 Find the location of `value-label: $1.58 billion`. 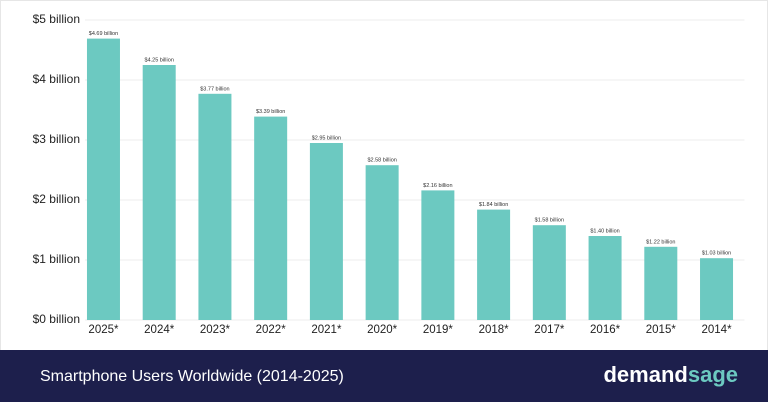

value-label: $1.58 billion is located at coordinates (549, 221).